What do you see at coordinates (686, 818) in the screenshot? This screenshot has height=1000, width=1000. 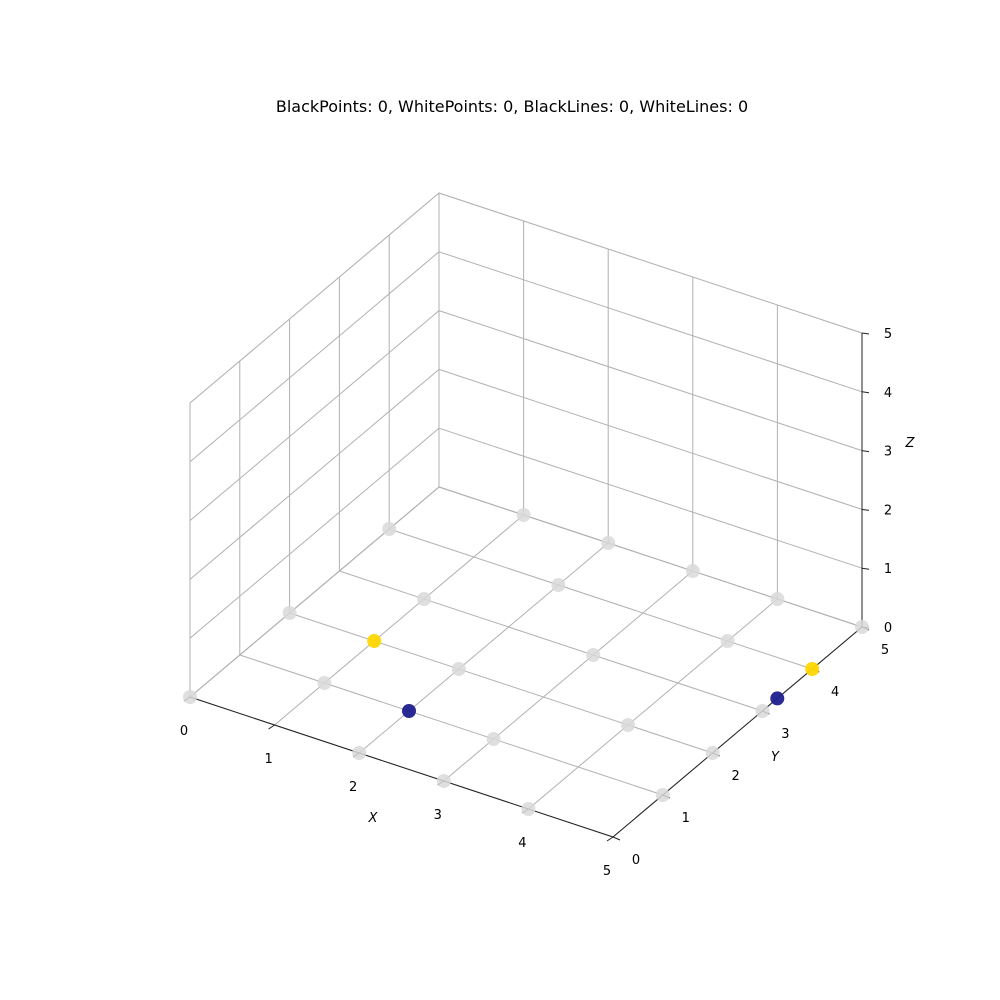 I see `y-tick-label: 1` at bounding box center [686, 818].